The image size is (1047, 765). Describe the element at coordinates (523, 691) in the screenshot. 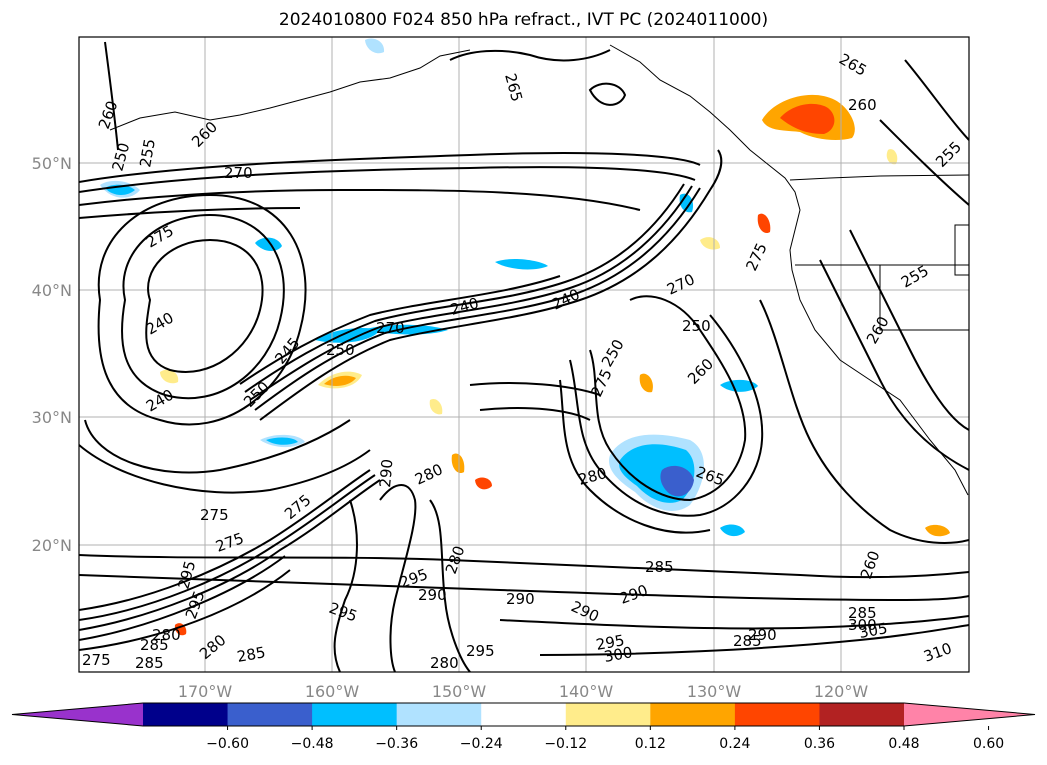

I see `longitude-labels: 170°W 160°W 150°W 140°W 130°W 120°W` at that location.